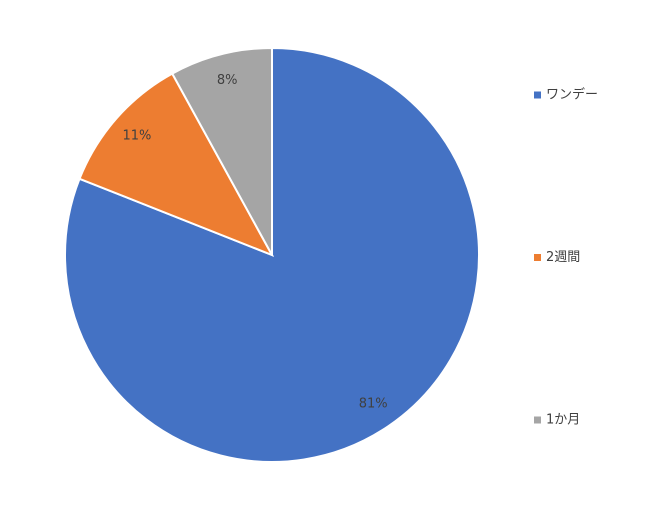 The image size is (650, 512). Describe the element at coordinates (136, 135) in the screenshot. I see `data-label: 11%` at that location.